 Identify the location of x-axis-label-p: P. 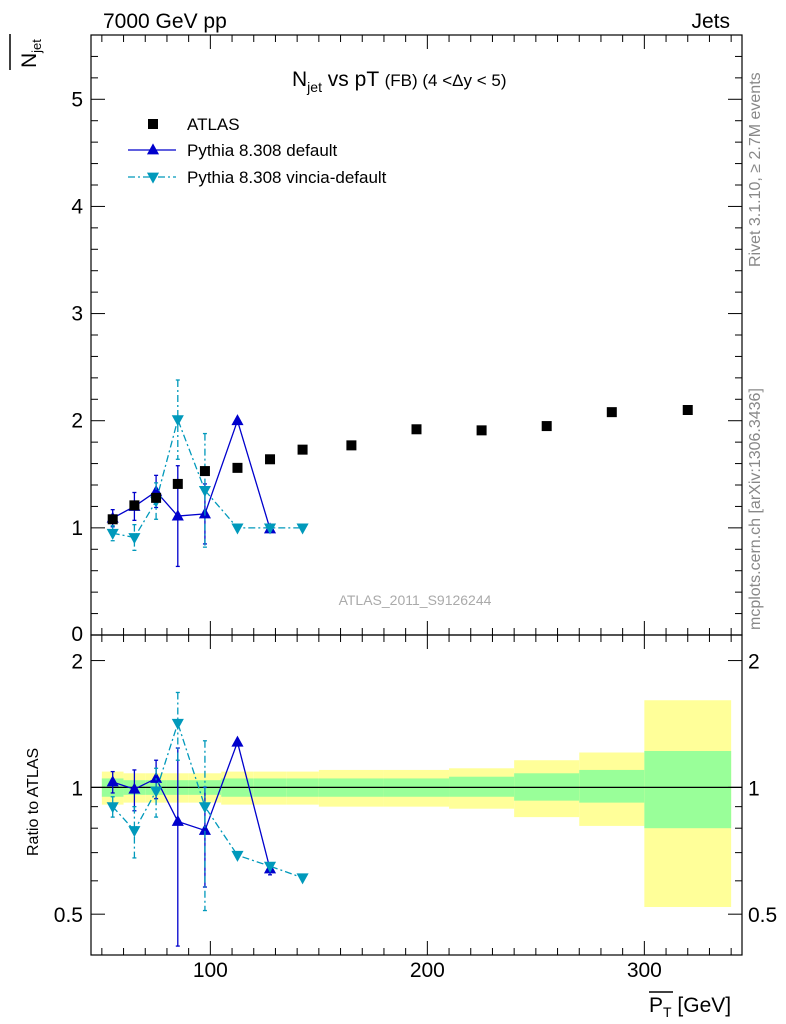
(656, 1005).